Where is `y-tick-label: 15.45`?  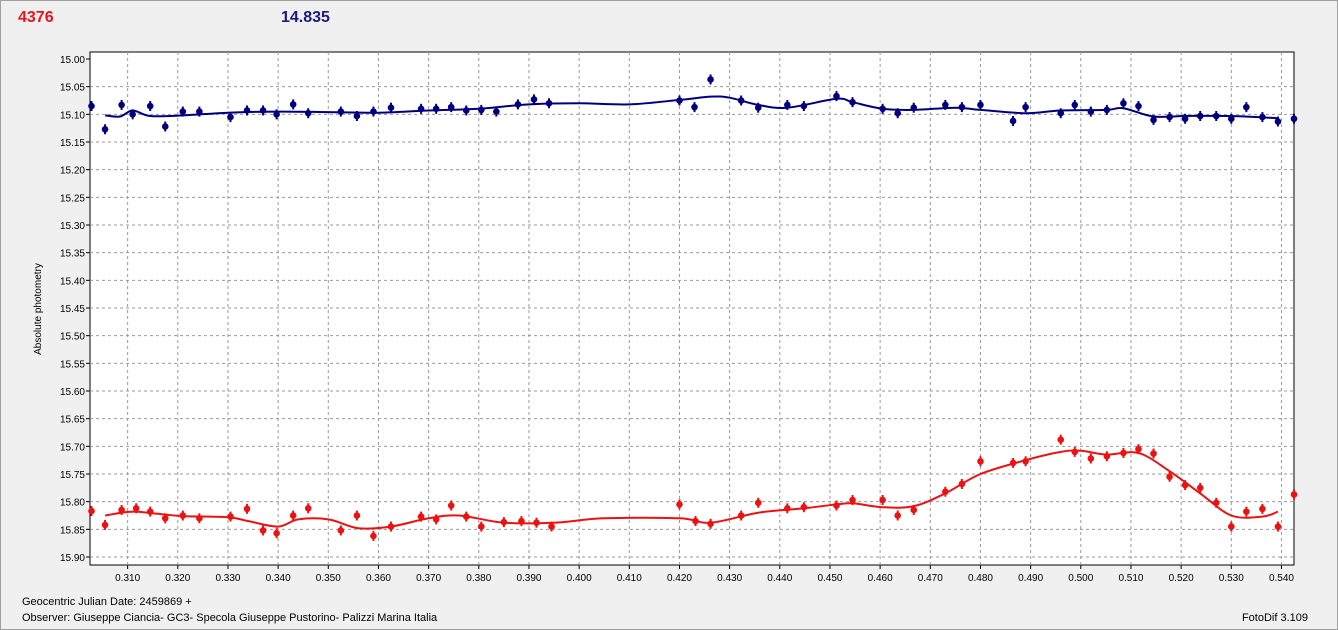
y-tick-label: 15.45 is located at coordinates (72, 309).